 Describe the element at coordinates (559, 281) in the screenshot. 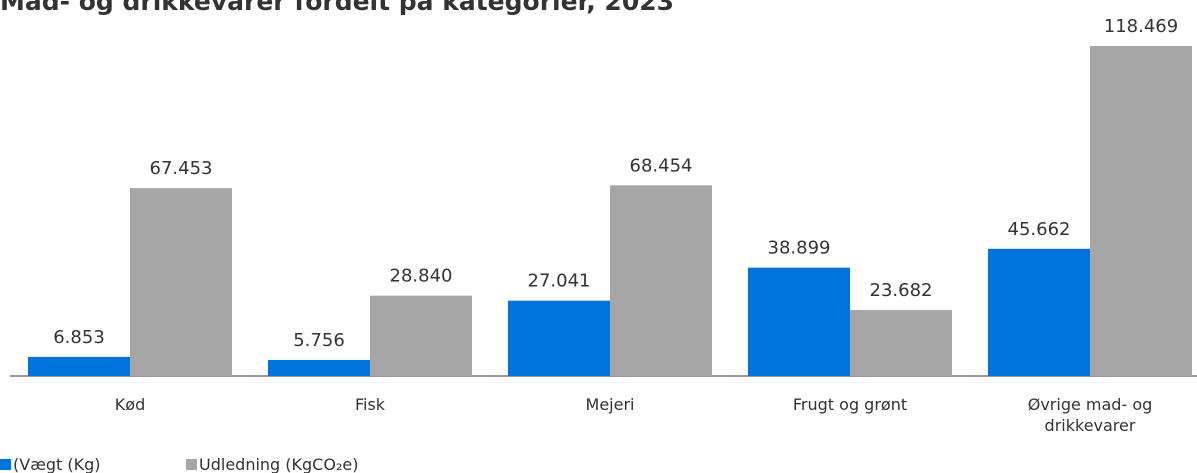

I see `value-label: 27.041` at that location.